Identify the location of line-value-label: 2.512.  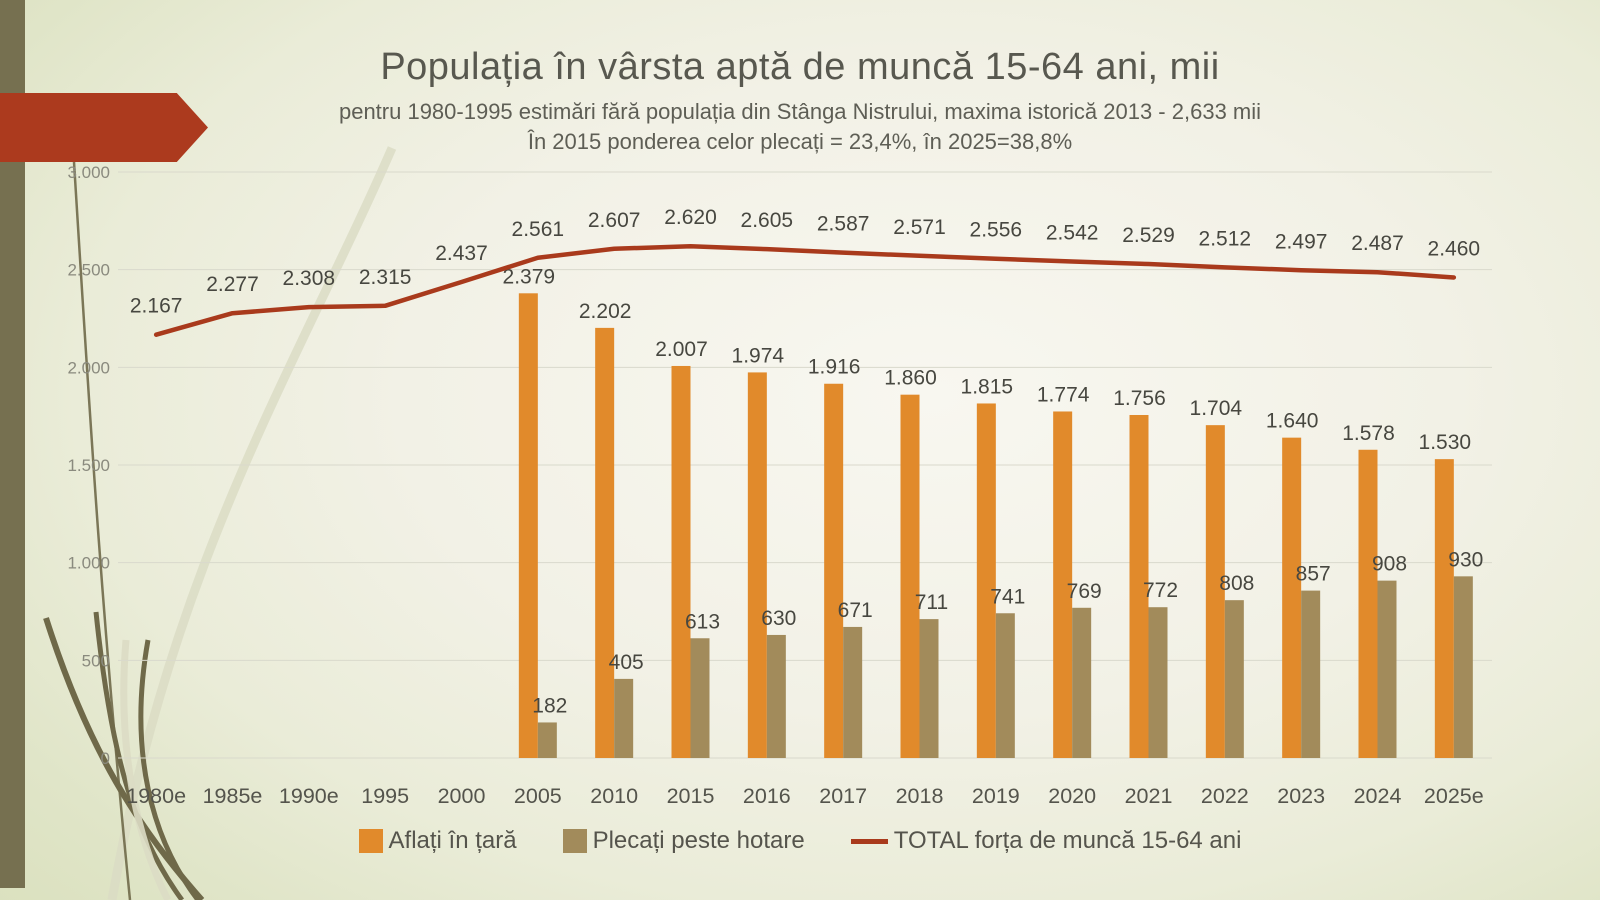
(1225, 238).